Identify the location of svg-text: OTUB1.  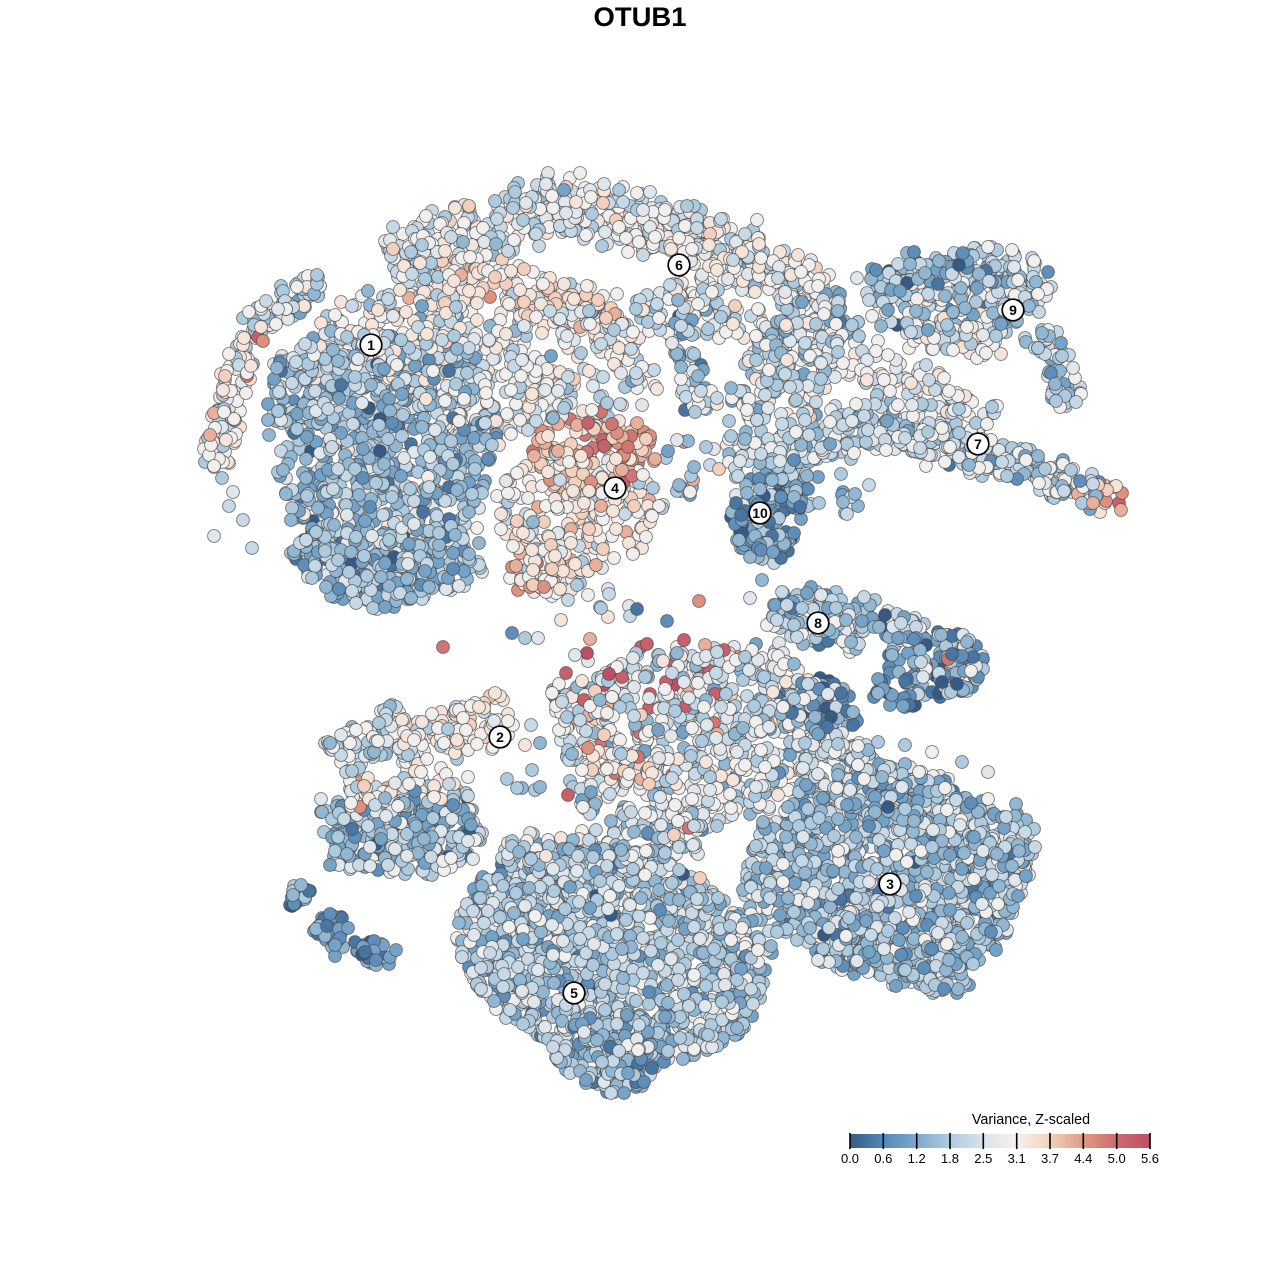
(640, 17).